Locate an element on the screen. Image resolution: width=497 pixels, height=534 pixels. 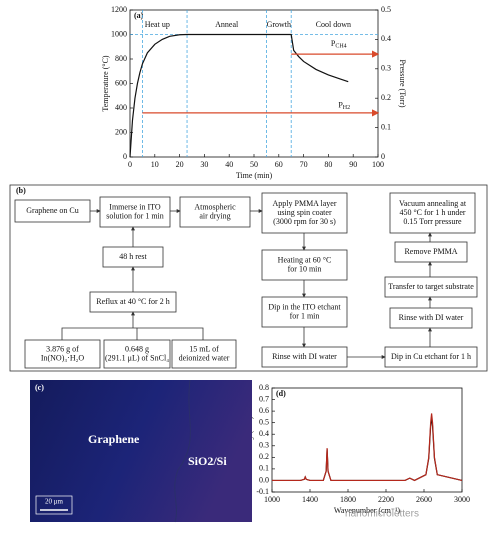
y-tick-label: 0.2 is located at coordinates (264, 456).